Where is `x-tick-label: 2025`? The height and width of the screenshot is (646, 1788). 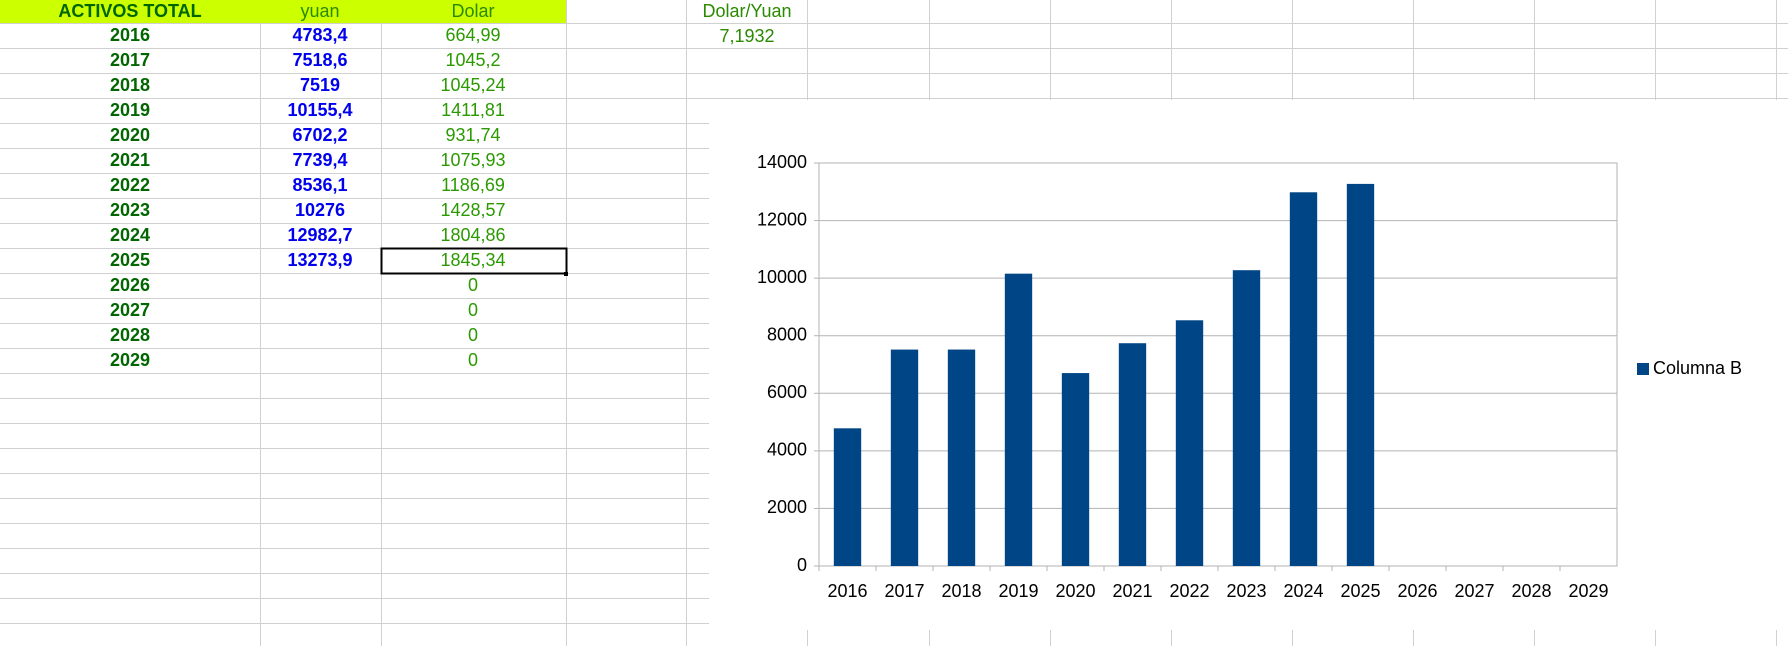 x-tick-label: 2025 is located at coordinates (1360, 591).